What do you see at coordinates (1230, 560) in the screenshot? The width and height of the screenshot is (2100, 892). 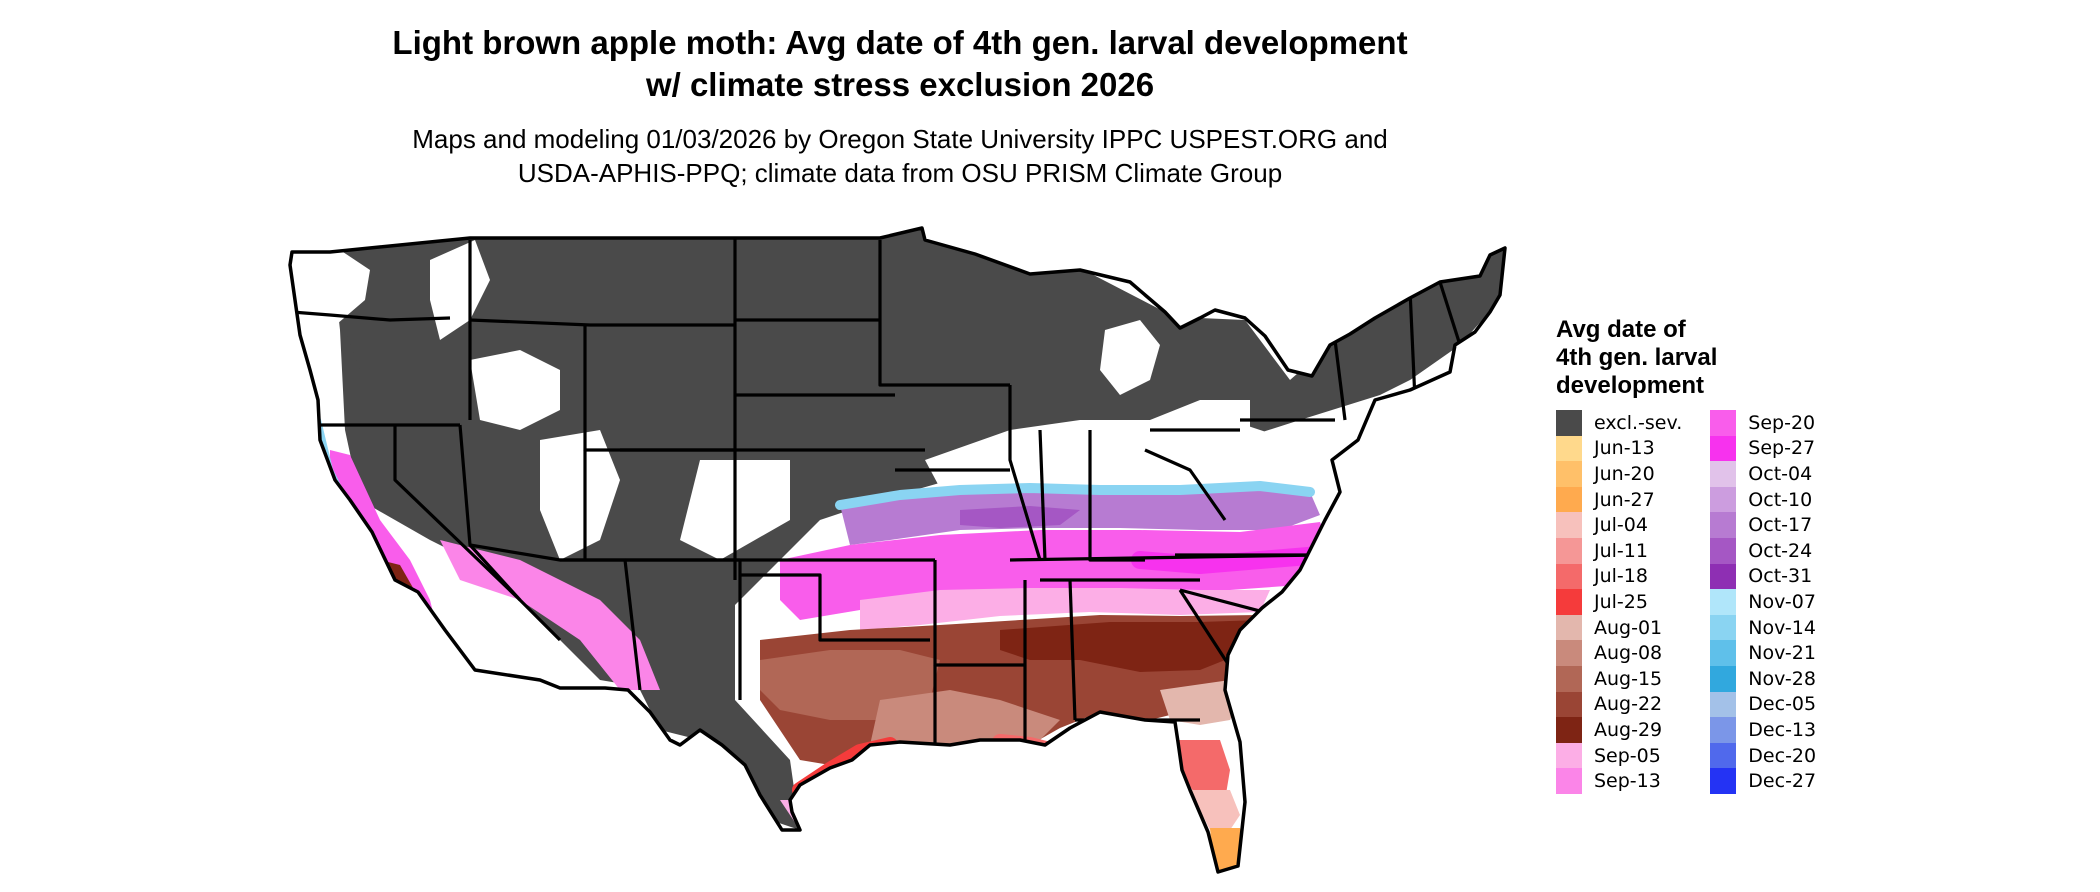 I see `zone-sep-strip` at bounding box center [1230, 560].